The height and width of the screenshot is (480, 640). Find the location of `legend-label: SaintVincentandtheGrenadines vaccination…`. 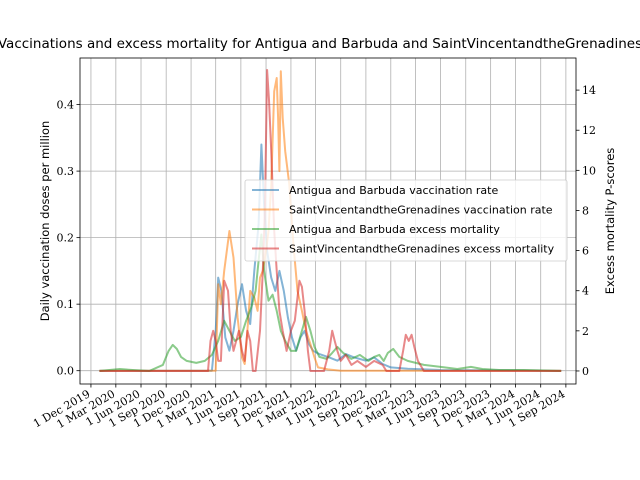

legend-label: SaintVincentandtheGrenadines vaccination… is located at coordinates (421, 210).